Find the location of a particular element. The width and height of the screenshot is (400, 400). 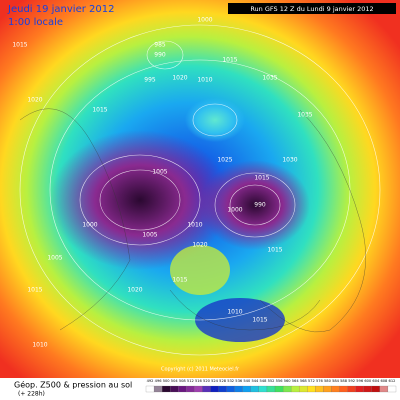

scale-label: 588 is located at coordinates (344, 381).